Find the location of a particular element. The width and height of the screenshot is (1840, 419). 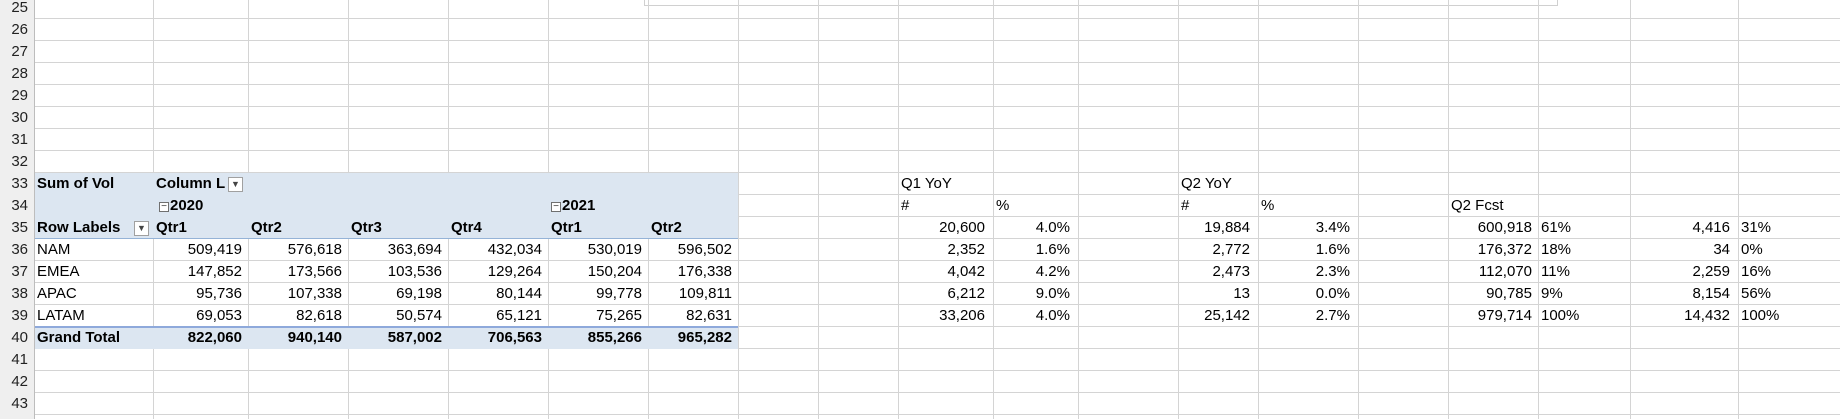

grand-total-value: 940,140 is located at coordinates (314, 337).